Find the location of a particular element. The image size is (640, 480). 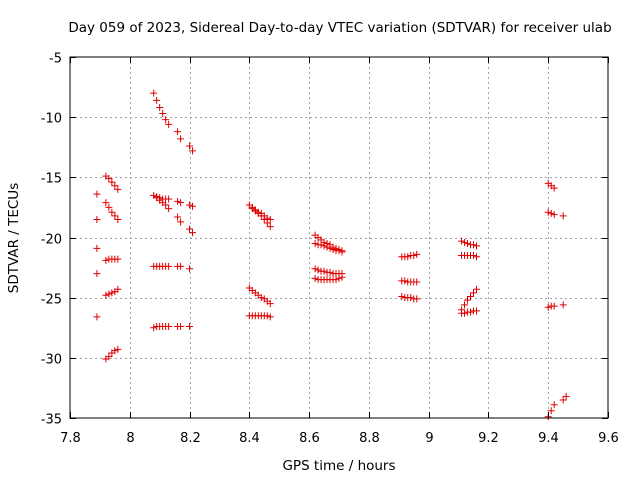

series-s12 is located at coordinates (259, 212).